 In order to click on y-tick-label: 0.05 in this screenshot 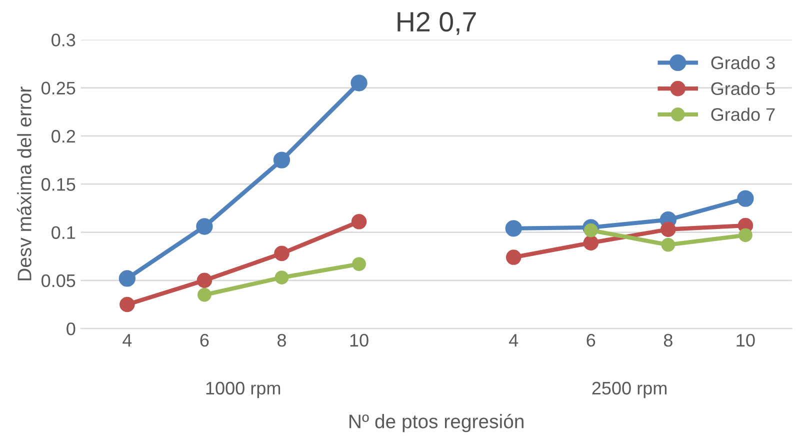, I will do `click(59, 281)`.